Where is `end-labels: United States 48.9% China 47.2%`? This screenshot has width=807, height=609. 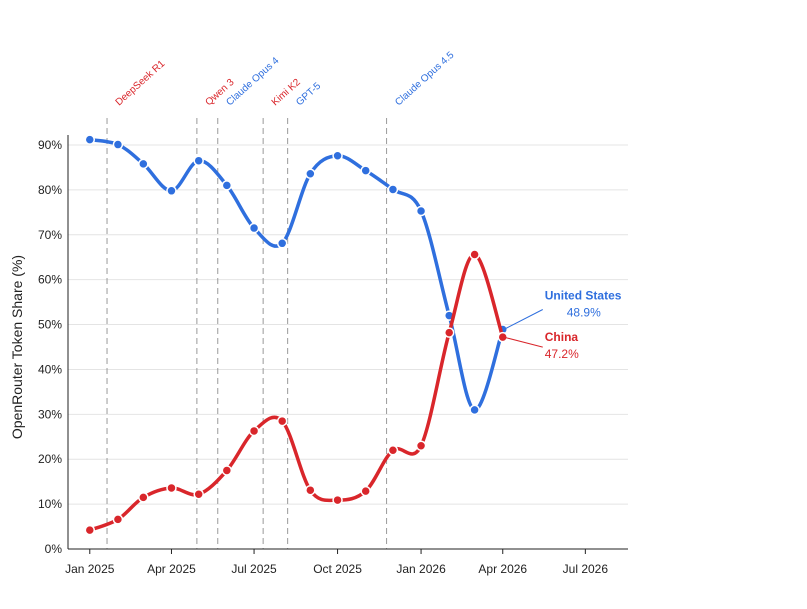
end-labels: United States 48.9% China 47.2% is located at coordinates (563, 324).